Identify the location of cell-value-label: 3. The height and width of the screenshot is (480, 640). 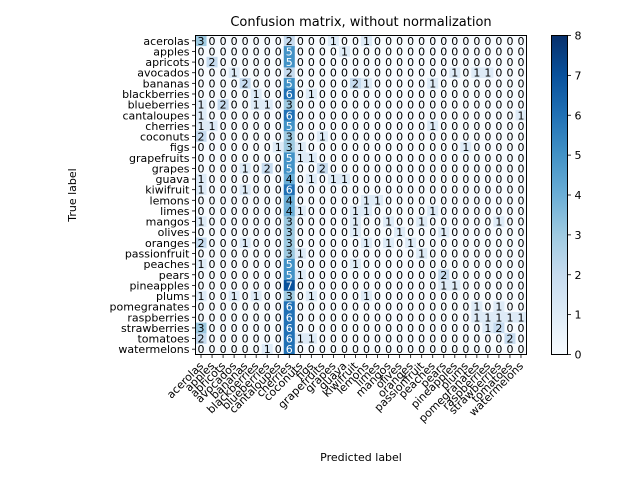
(201, 41).